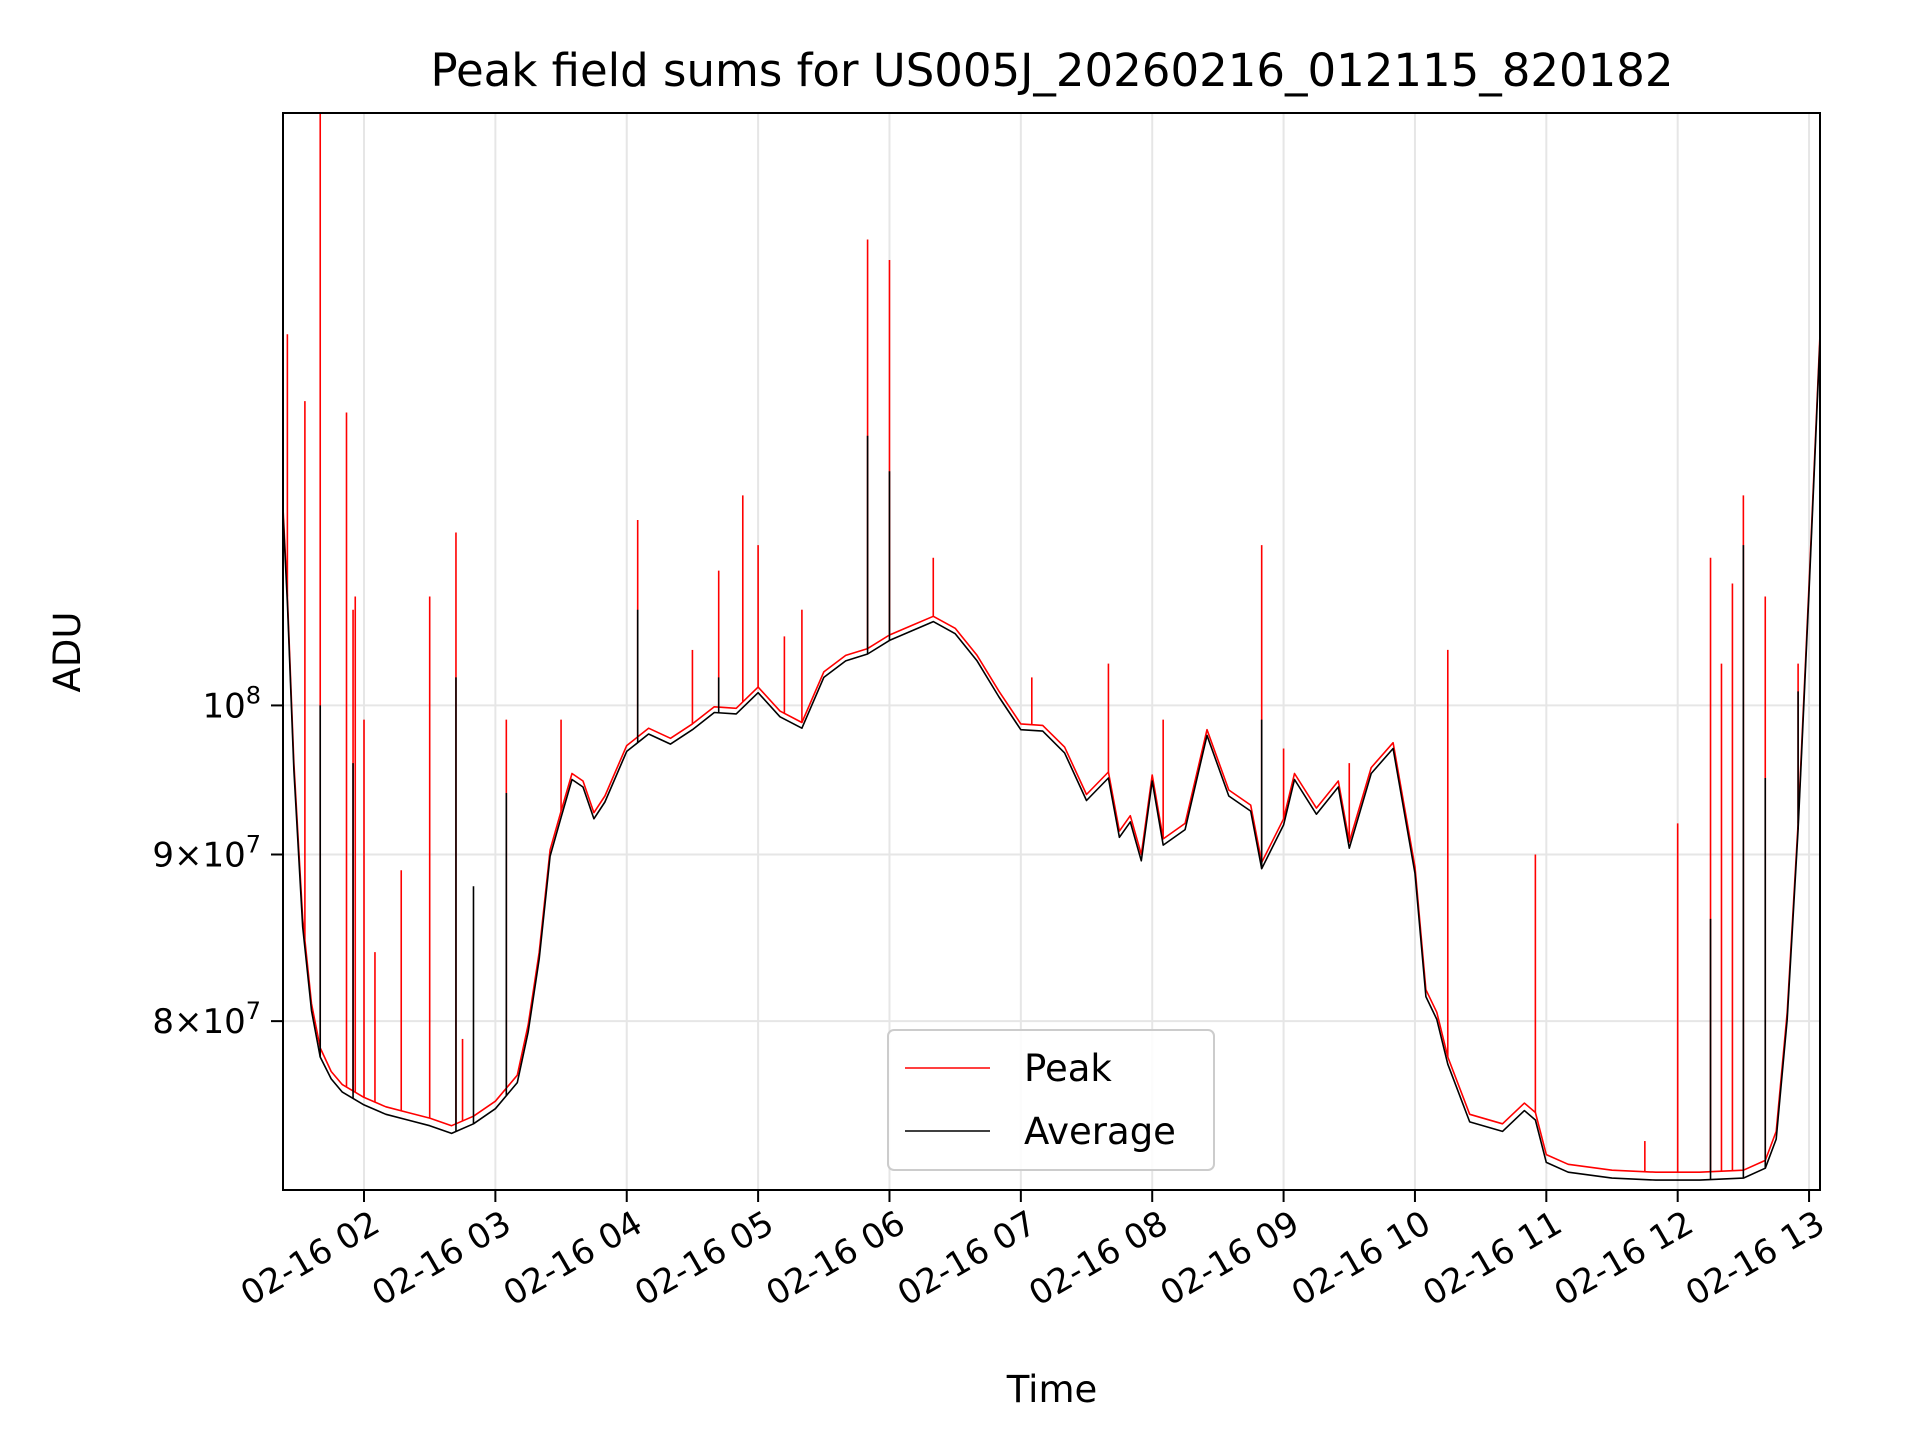 The width and height of the screenshot is (1920, 1440). I want to click on y-tick-label: 108, so click(231, 703).